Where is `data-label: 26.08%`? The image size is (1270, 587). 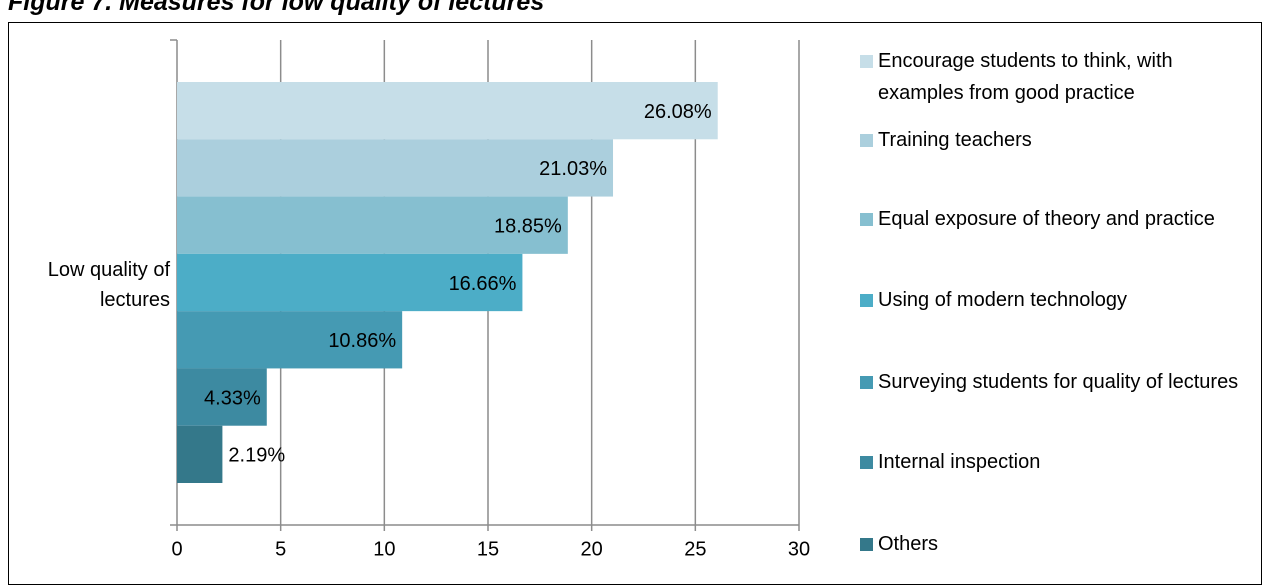 data-label: 26.08% is located at coordinates (678, 112).